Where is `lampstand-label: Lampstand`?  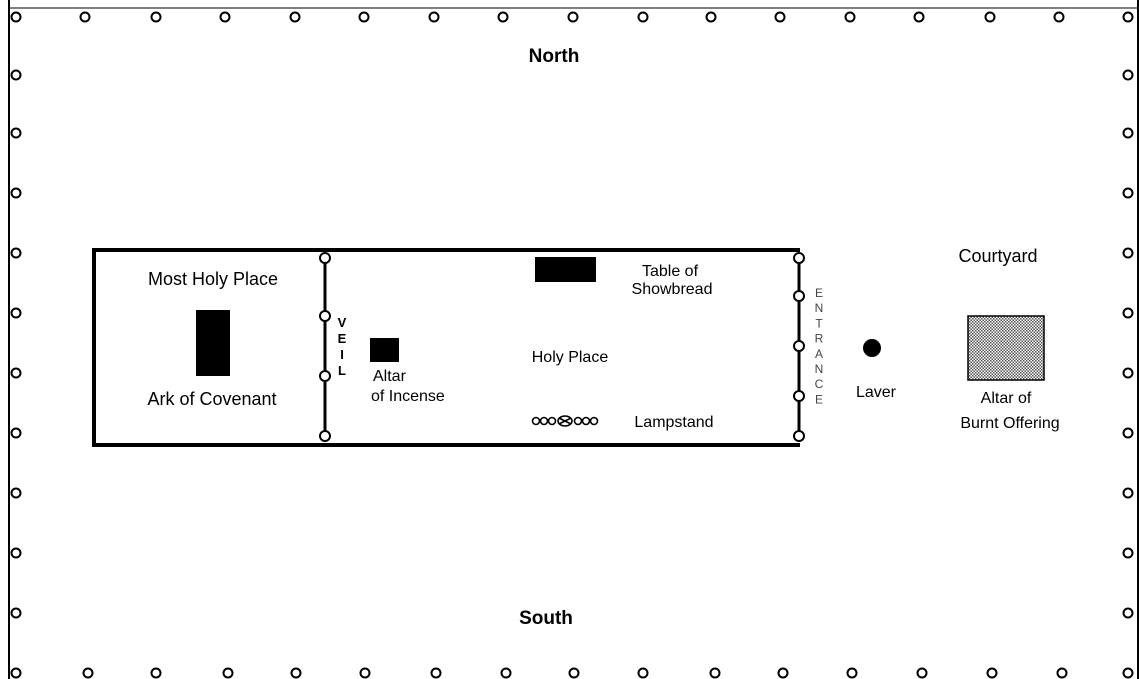
lampstand-label: Lampstand is located at coordinates (673, 422).